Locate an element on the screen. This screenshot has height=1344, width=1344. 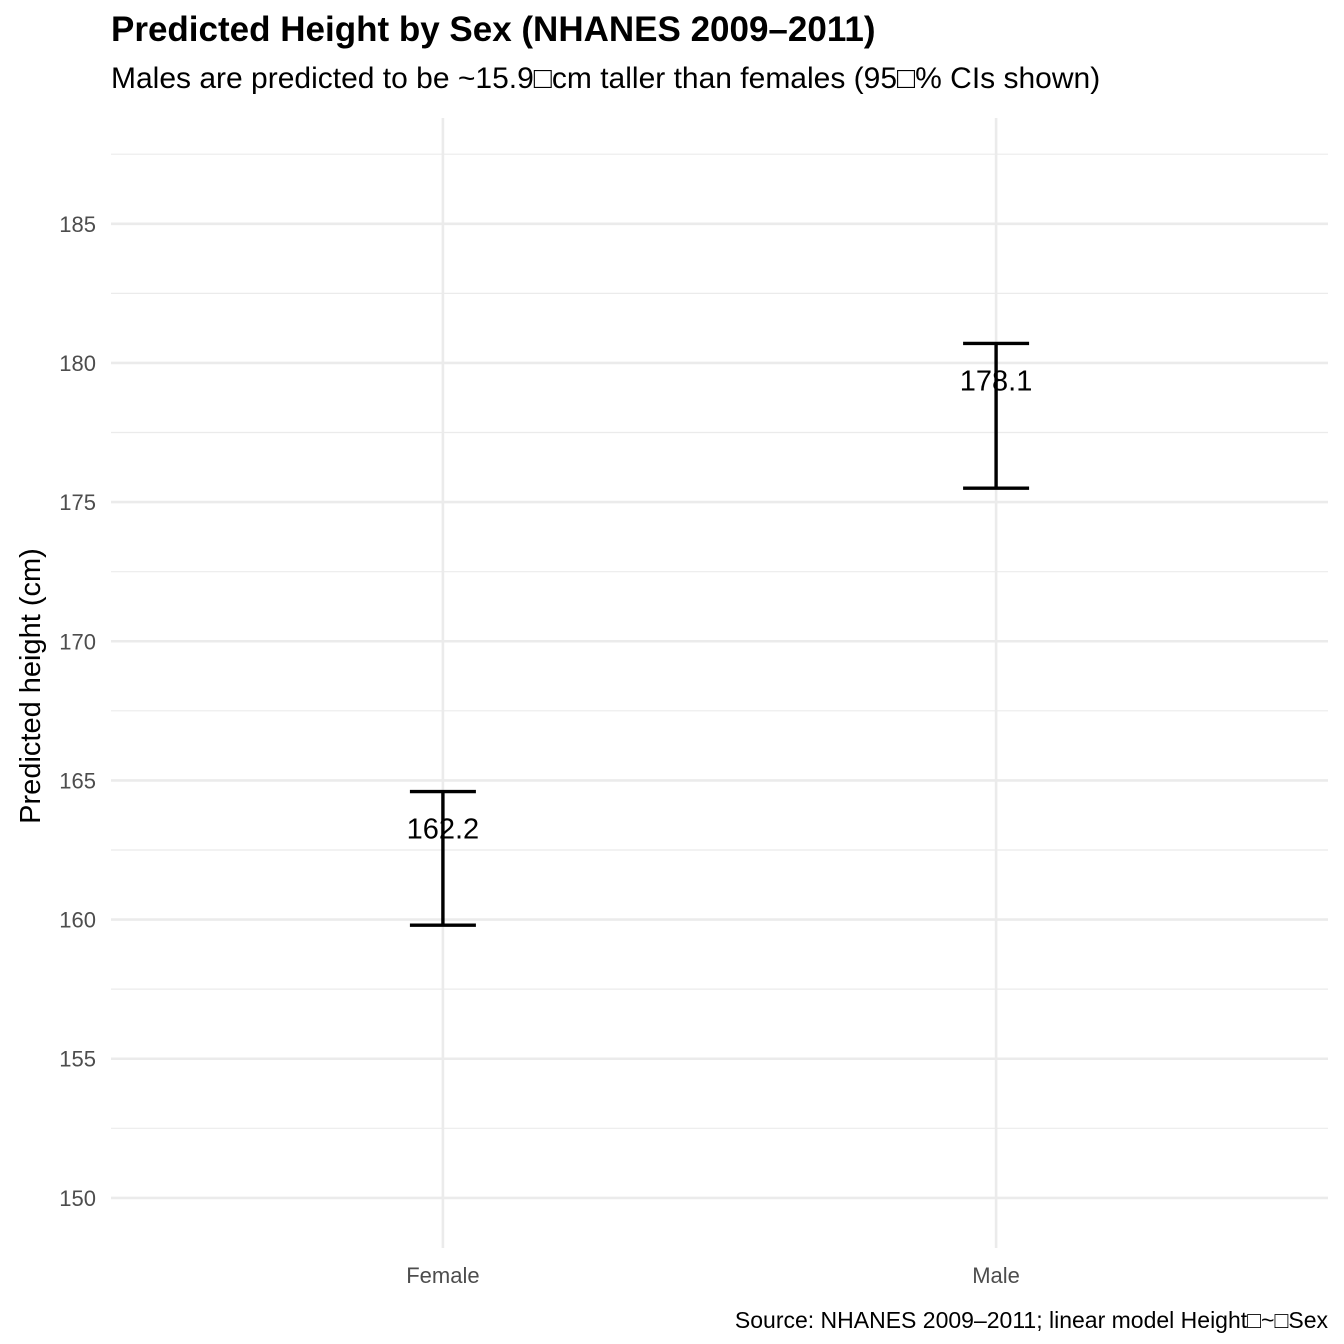
errorbar-male is located at coordinates (996, 415).